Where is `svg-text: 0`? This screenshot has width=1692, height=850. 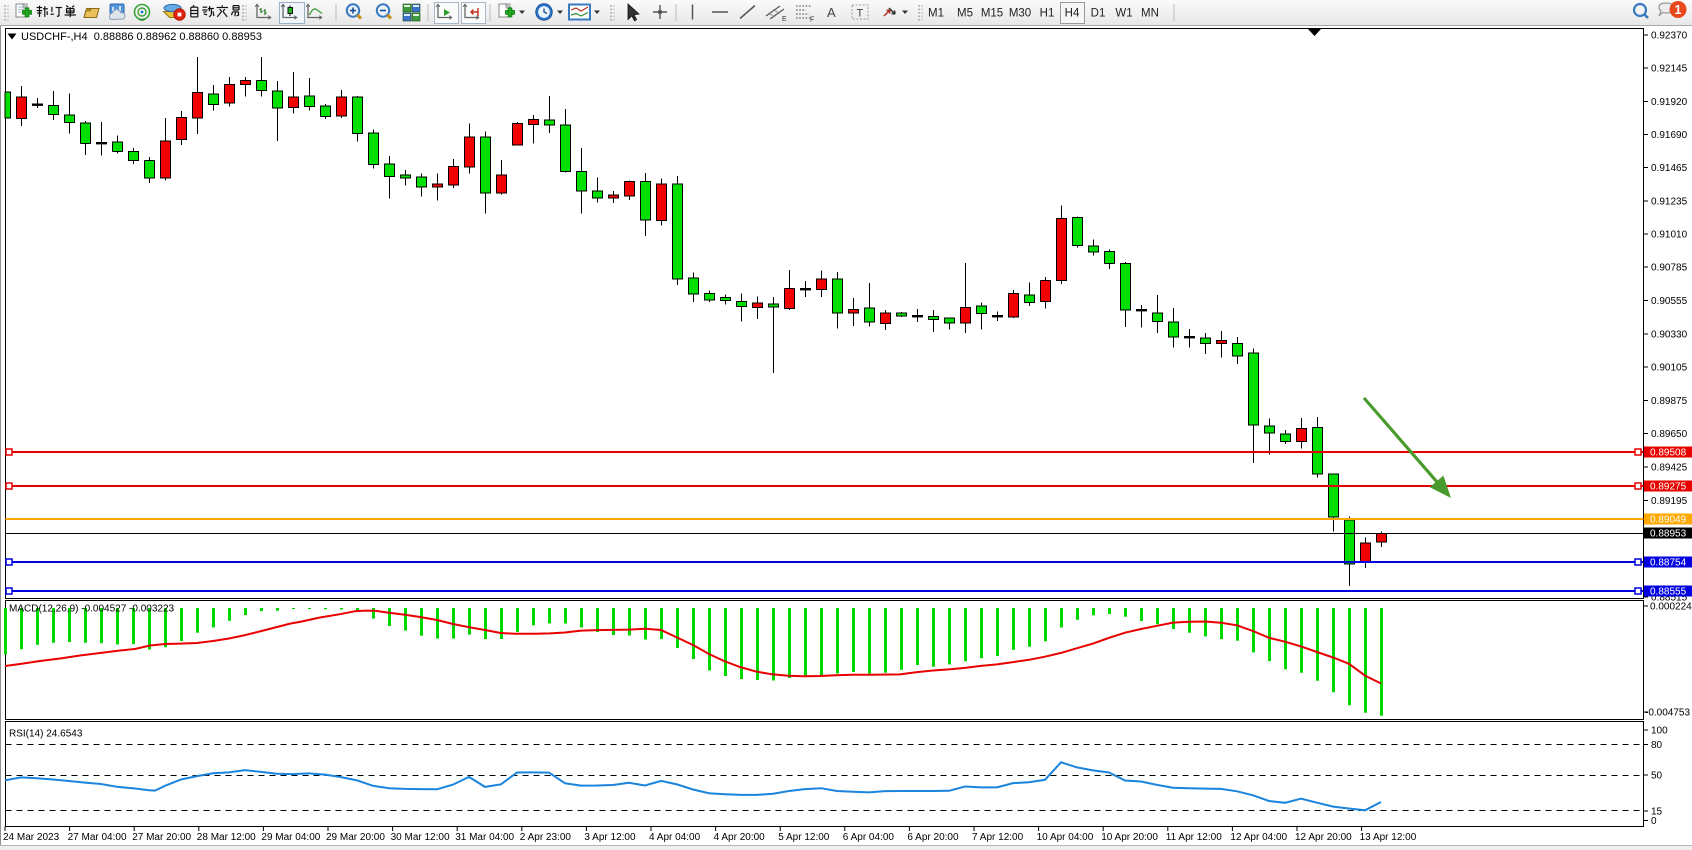 svg-text: 0 is located at coordinates (1654, 821).